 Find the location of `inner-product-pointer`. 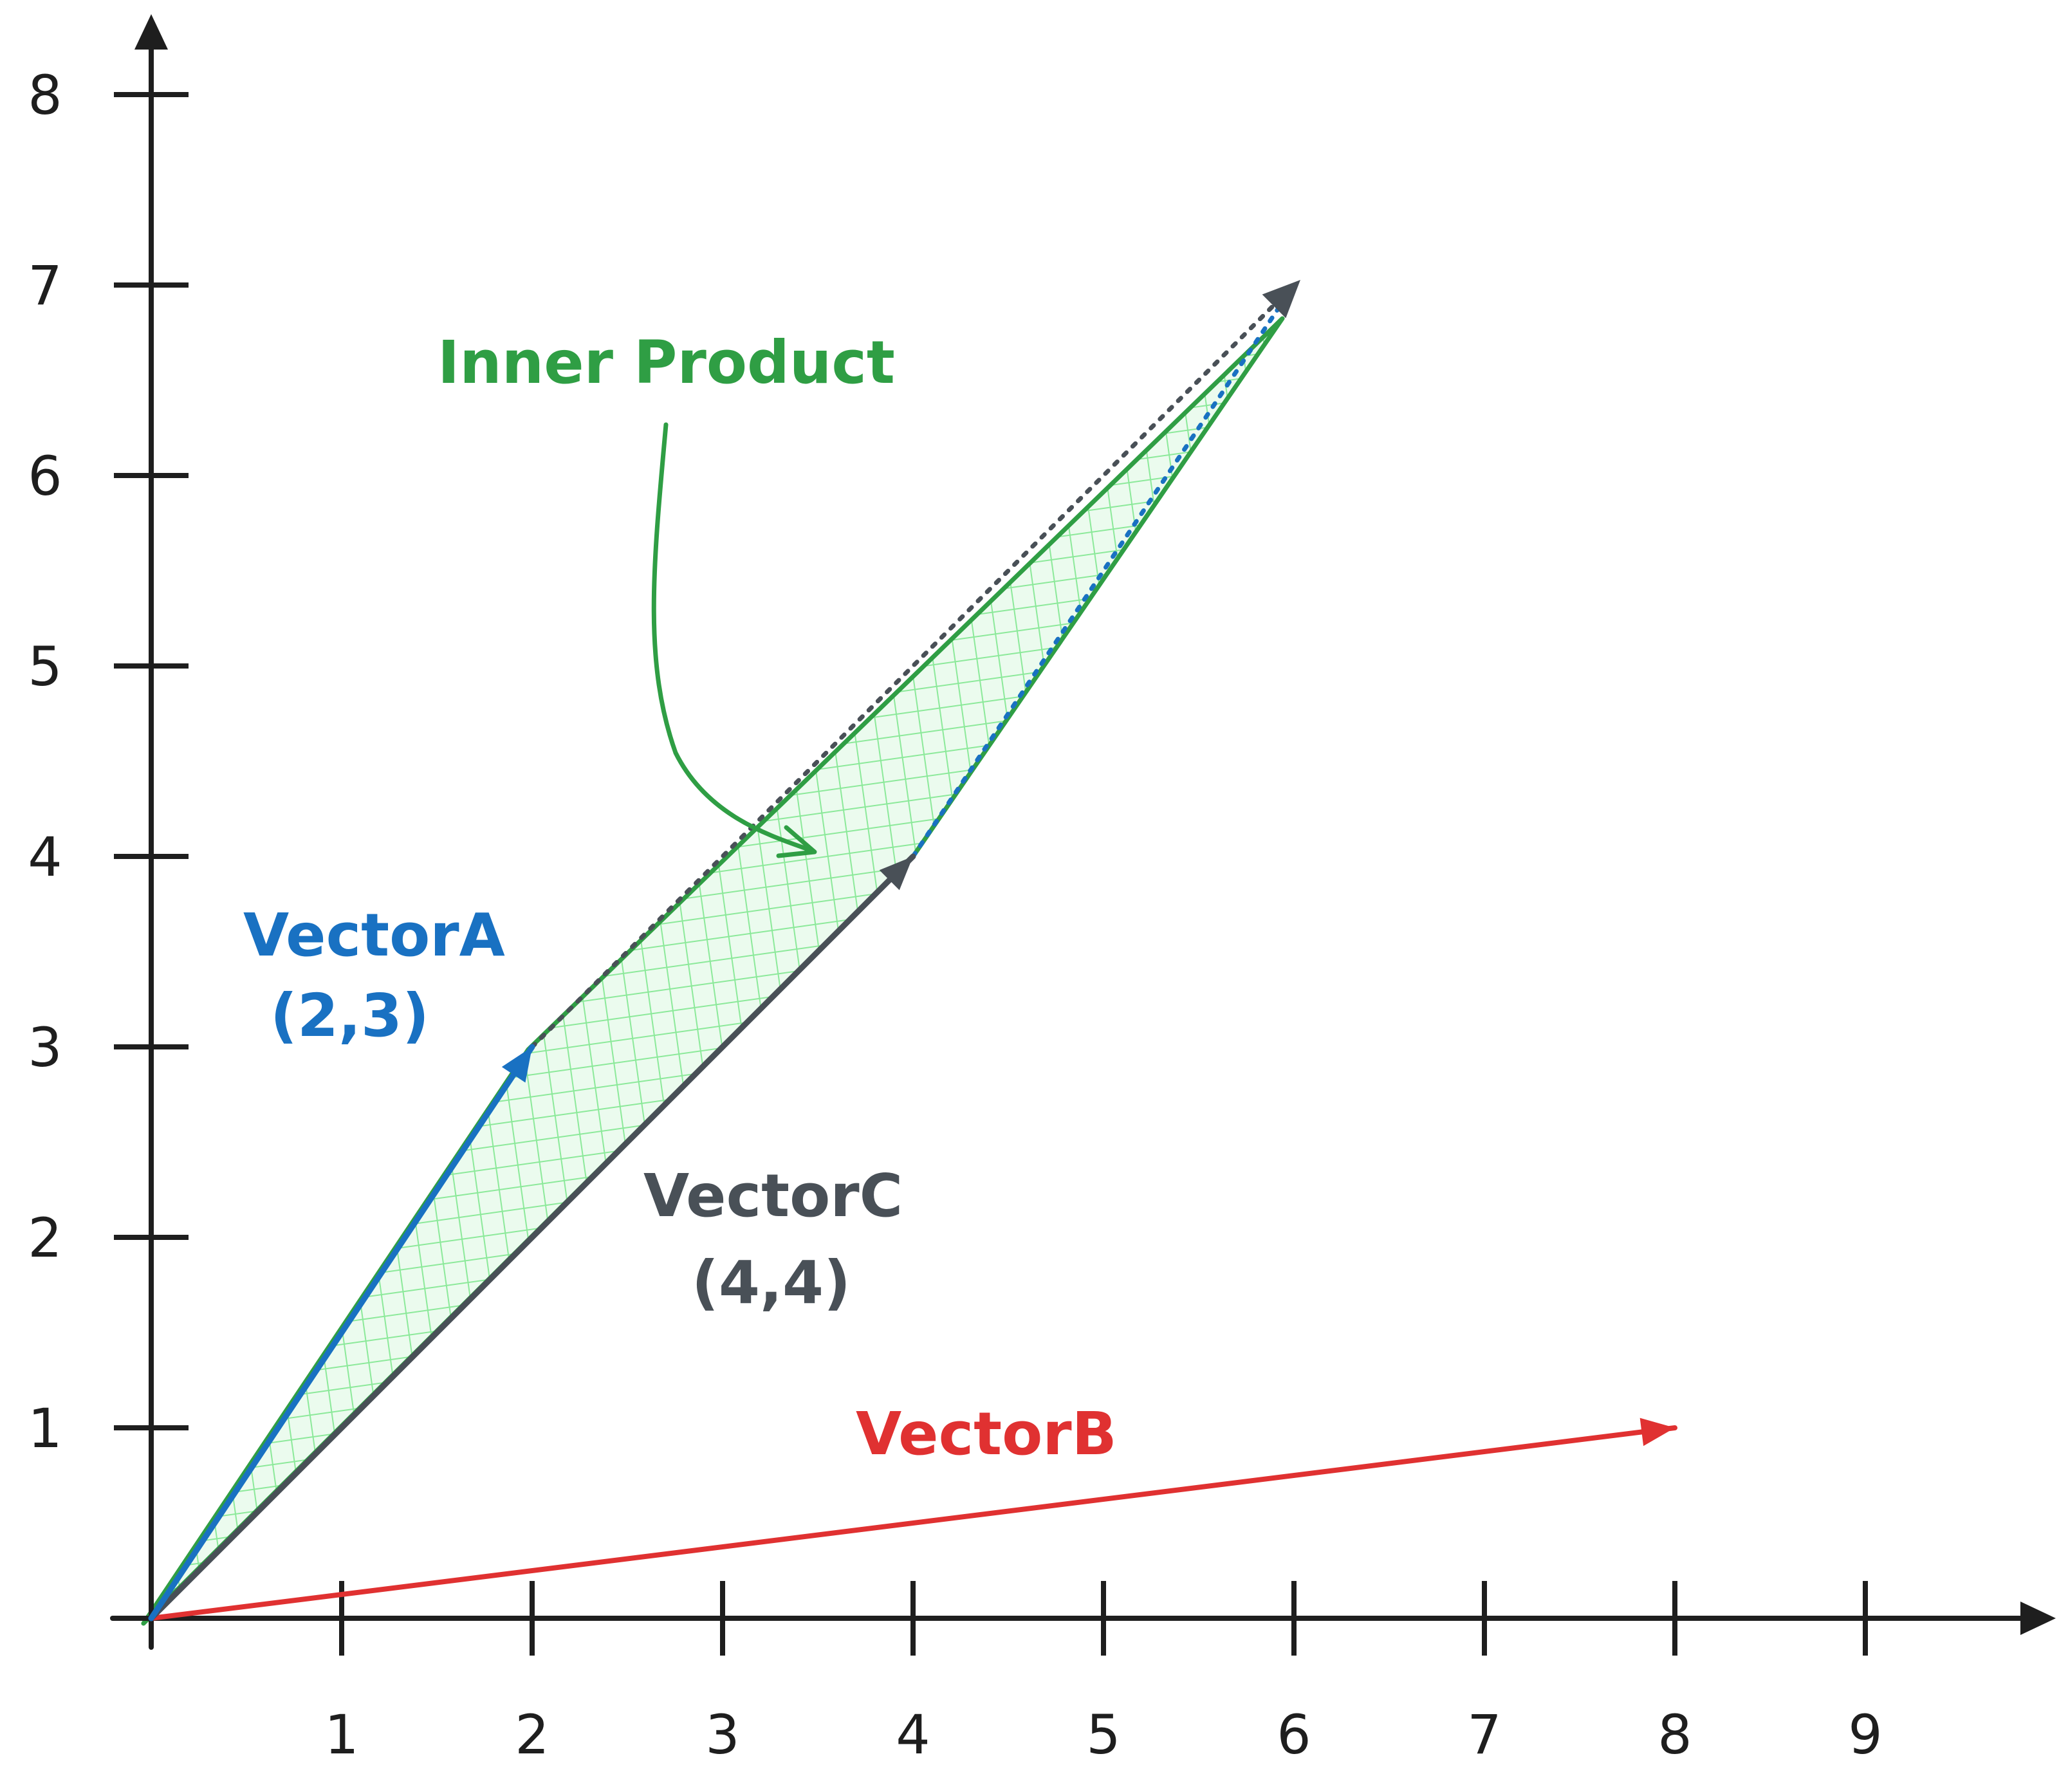

inner-product-pointer is located at coordinates (733, 637).